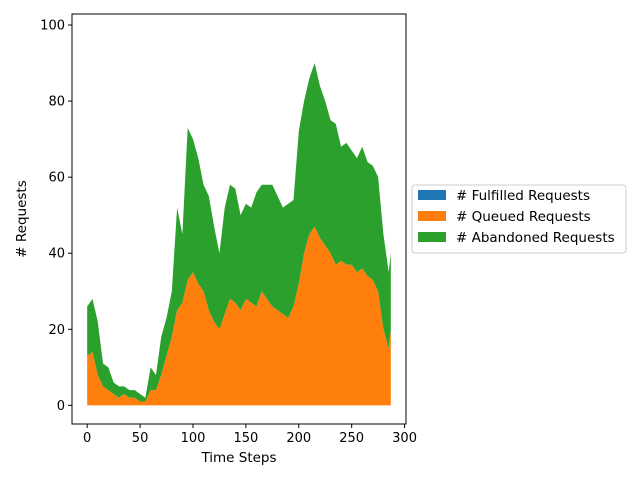  I want to click on y-tick-label-0: 0, so click(61, 406).